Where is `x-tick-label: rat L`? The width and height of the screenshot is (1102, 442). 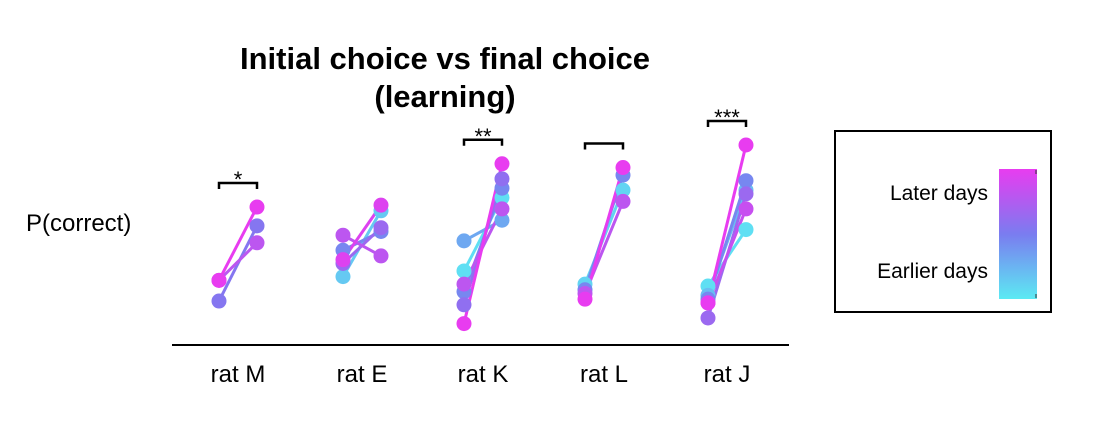
x-tick-label: rat L is located at coordinates (604, 374).